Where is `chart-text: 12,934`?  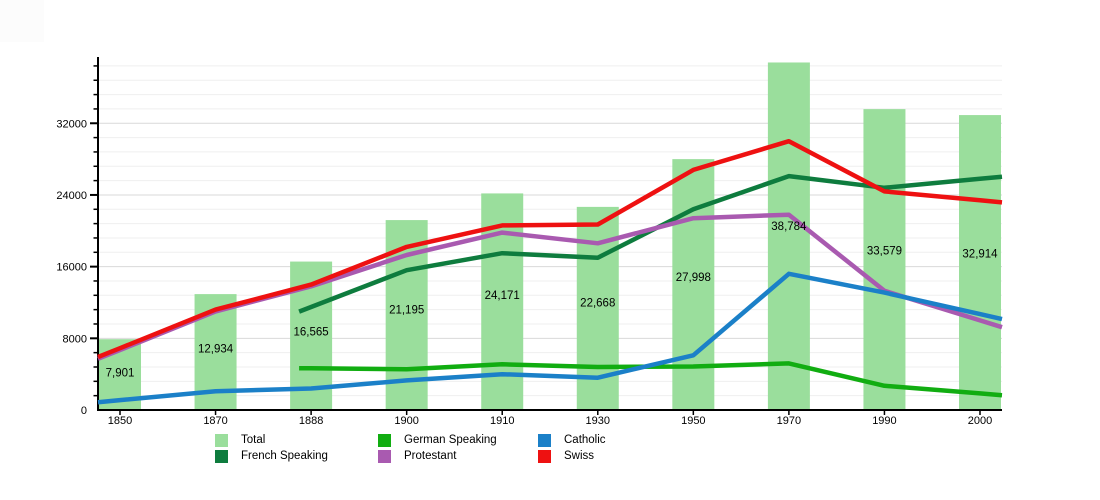 chart-text: 12,934 is located at coordinates (216, 350).